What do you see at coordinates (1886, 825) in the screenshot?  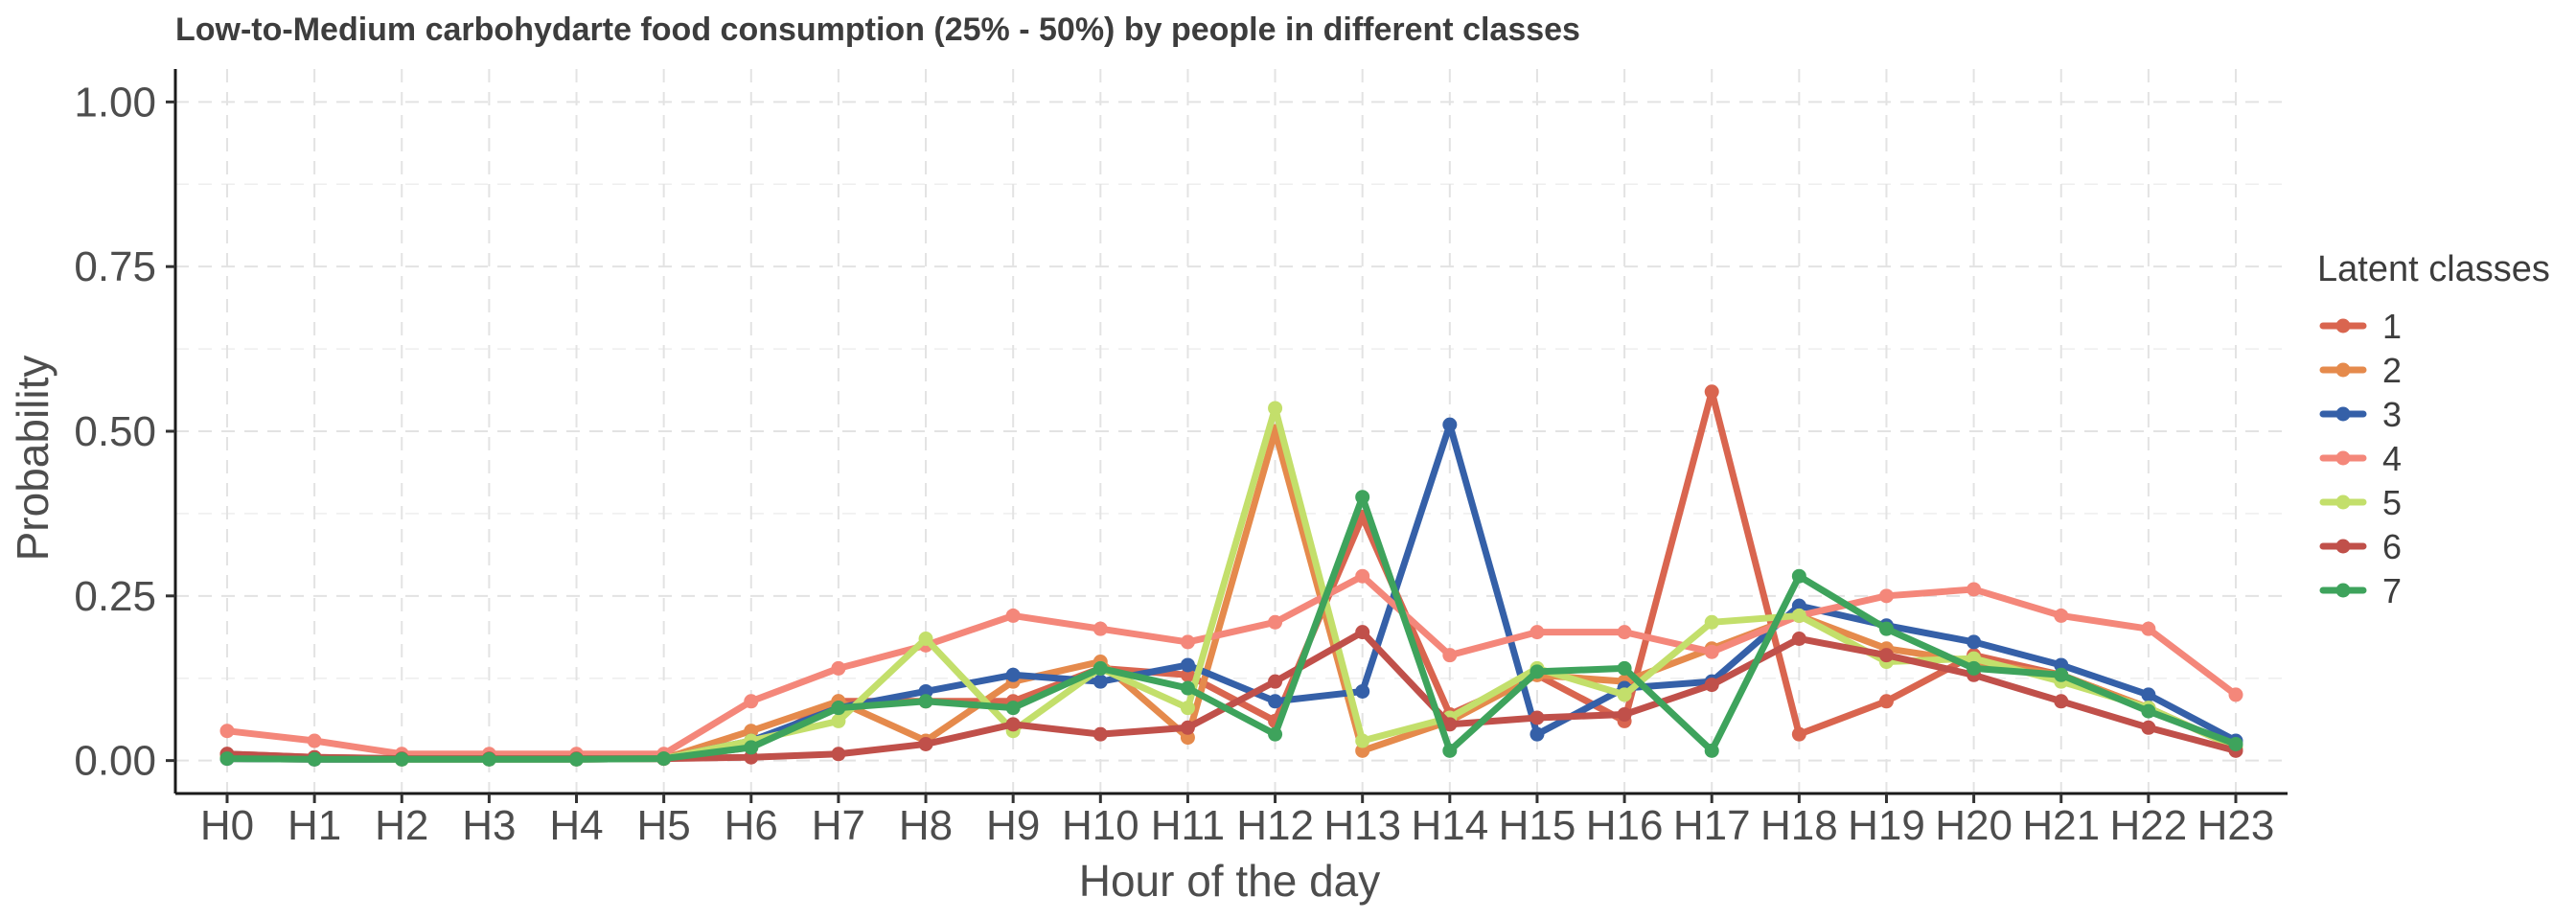 I see `x-tick-label: H19` at bounding box center [1886, 825].